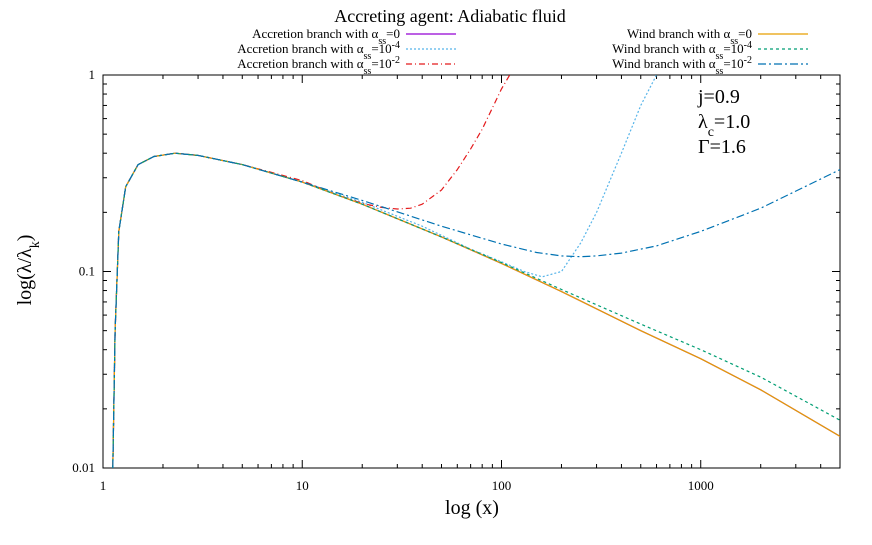 The width and height of the screenshot is (872, 545). I want to click on legend-label-3: Wind branch with αss=0, so click(689, 36).